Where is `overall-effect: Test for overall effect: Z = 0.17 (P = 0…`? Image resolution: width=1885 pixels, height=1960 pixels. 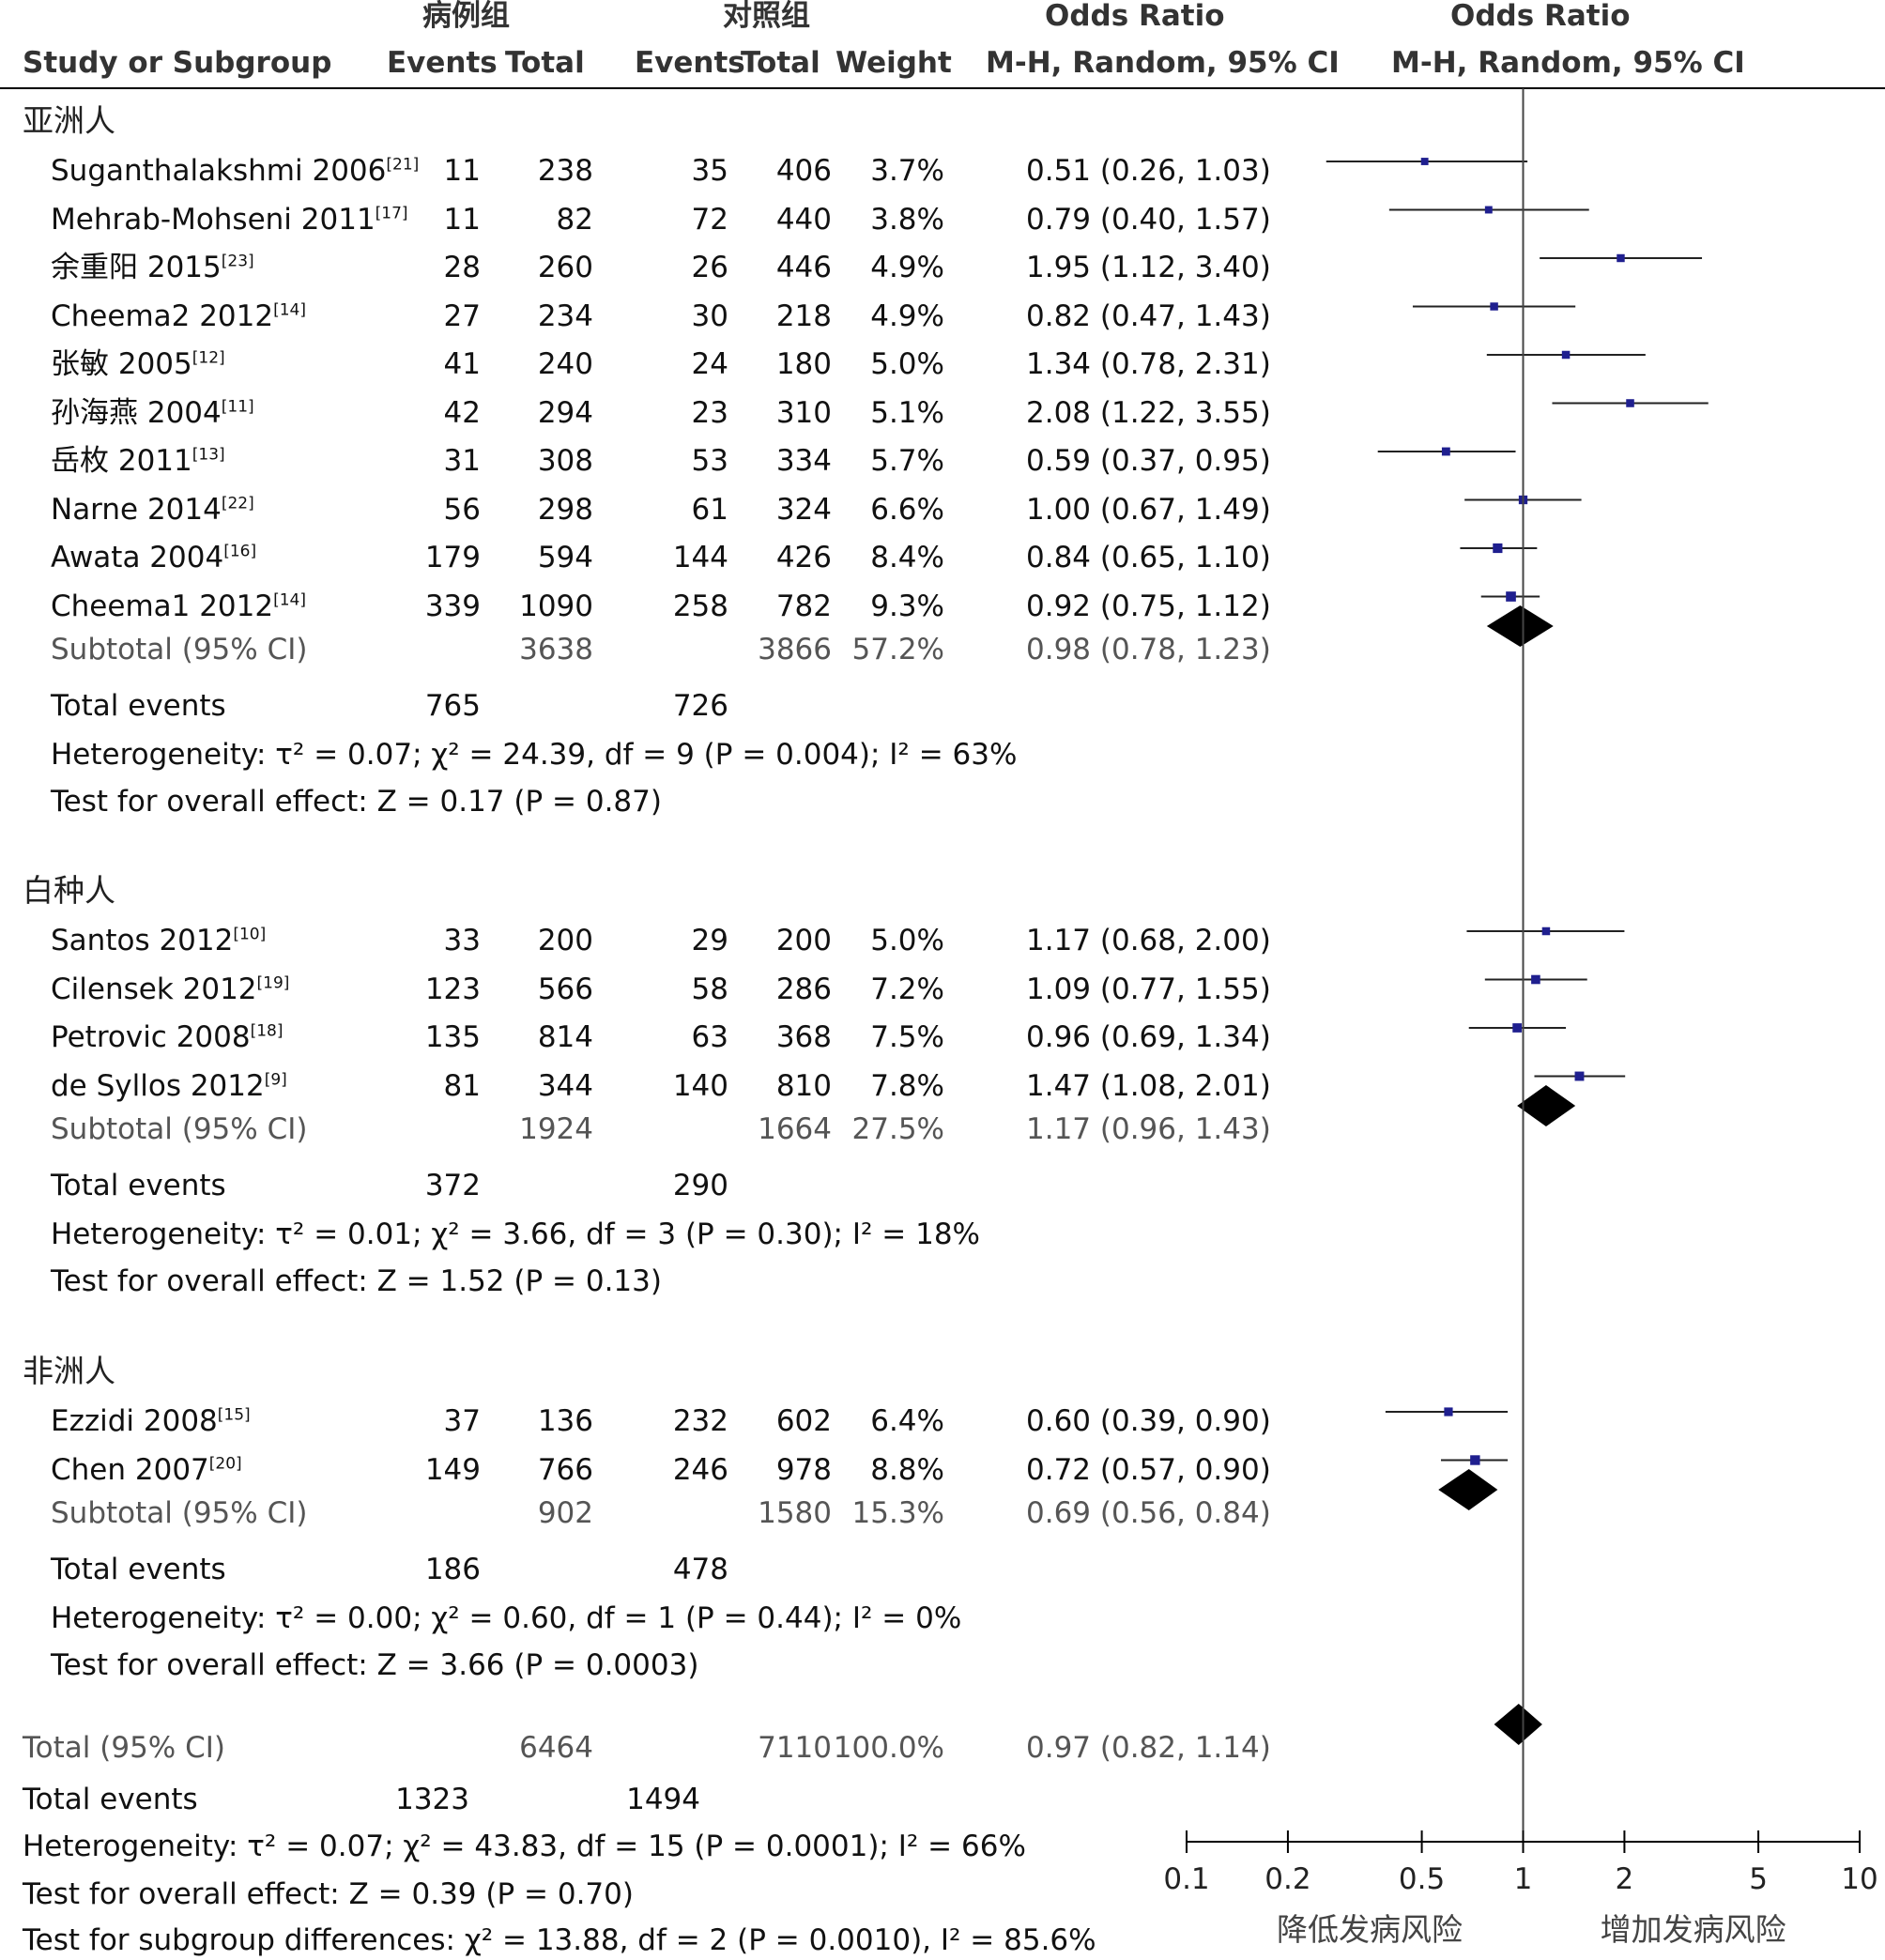
overall-effect: Test for overall effect: Z = 0.17 (P = 0… is located at coordinates (356, 802).